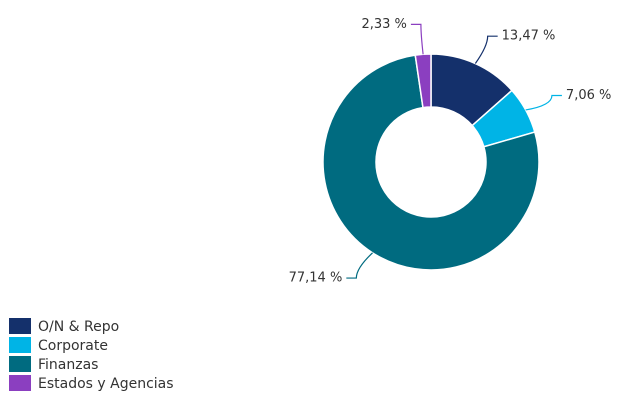  What do you see at coordinates (106, 384) in the screenshot?
I see `legend-label: Estados y Agencias` at bounding box center [106, 384].